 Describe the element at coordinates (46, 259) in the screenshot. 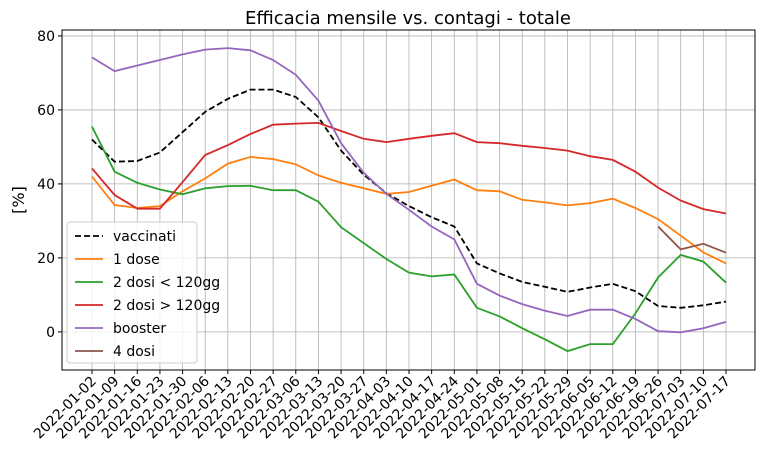

I see `y-tick-label: 20` at that location.